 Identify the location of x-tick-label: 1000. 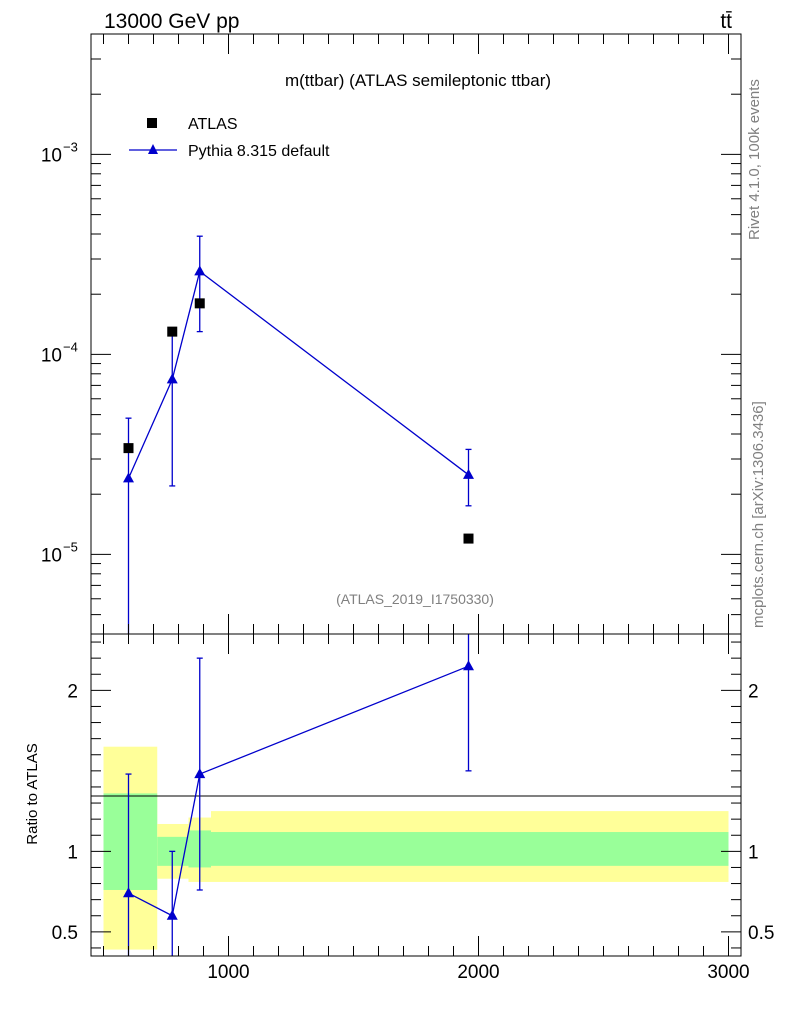
(228, 972).